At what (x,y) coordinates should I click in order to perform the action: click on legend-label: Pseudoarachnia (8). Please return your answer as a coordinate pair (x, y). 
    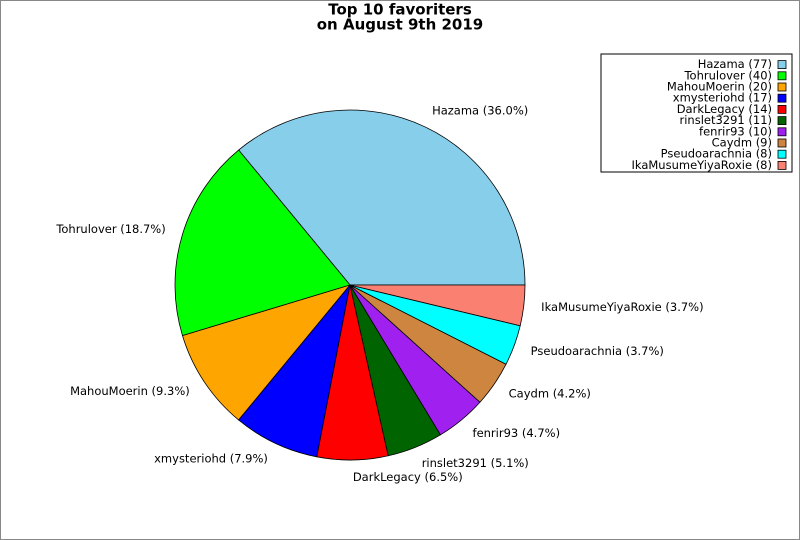
    Looking at the image, I should click on (716, 154).